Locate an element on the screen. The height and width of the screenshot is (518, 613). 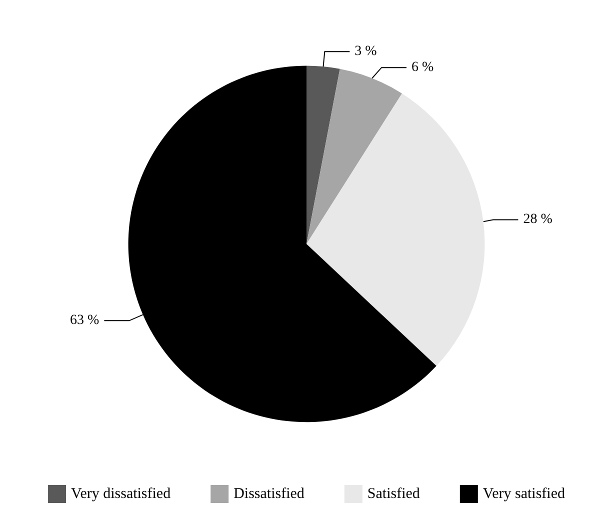
legend-label: Very satisfied is located at coordinates (524, 494).